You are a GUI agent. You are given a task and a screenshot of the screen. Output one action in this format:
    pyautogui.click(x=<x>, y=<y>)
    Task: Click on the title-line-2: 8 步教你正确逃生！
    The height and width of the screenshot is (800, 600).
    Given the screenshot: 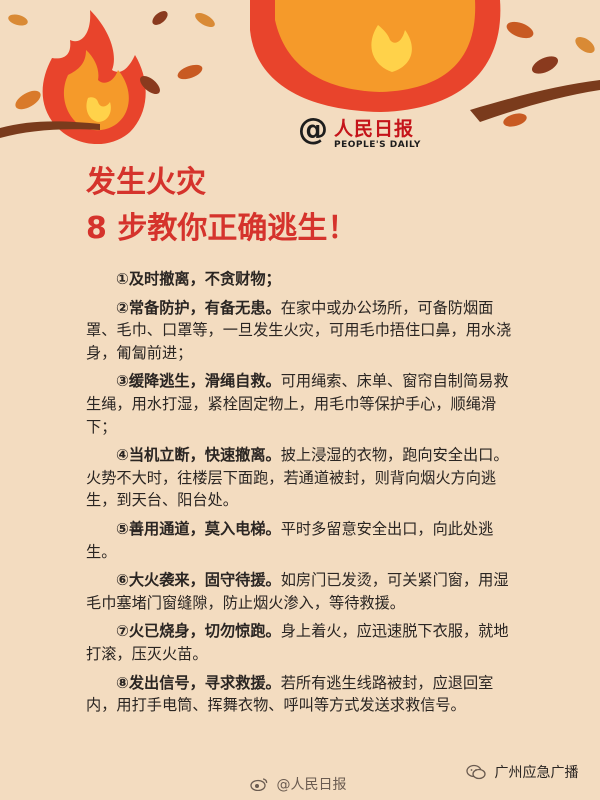 What is the action you would take?
    pyautogui.click(x=222, y=228)
    